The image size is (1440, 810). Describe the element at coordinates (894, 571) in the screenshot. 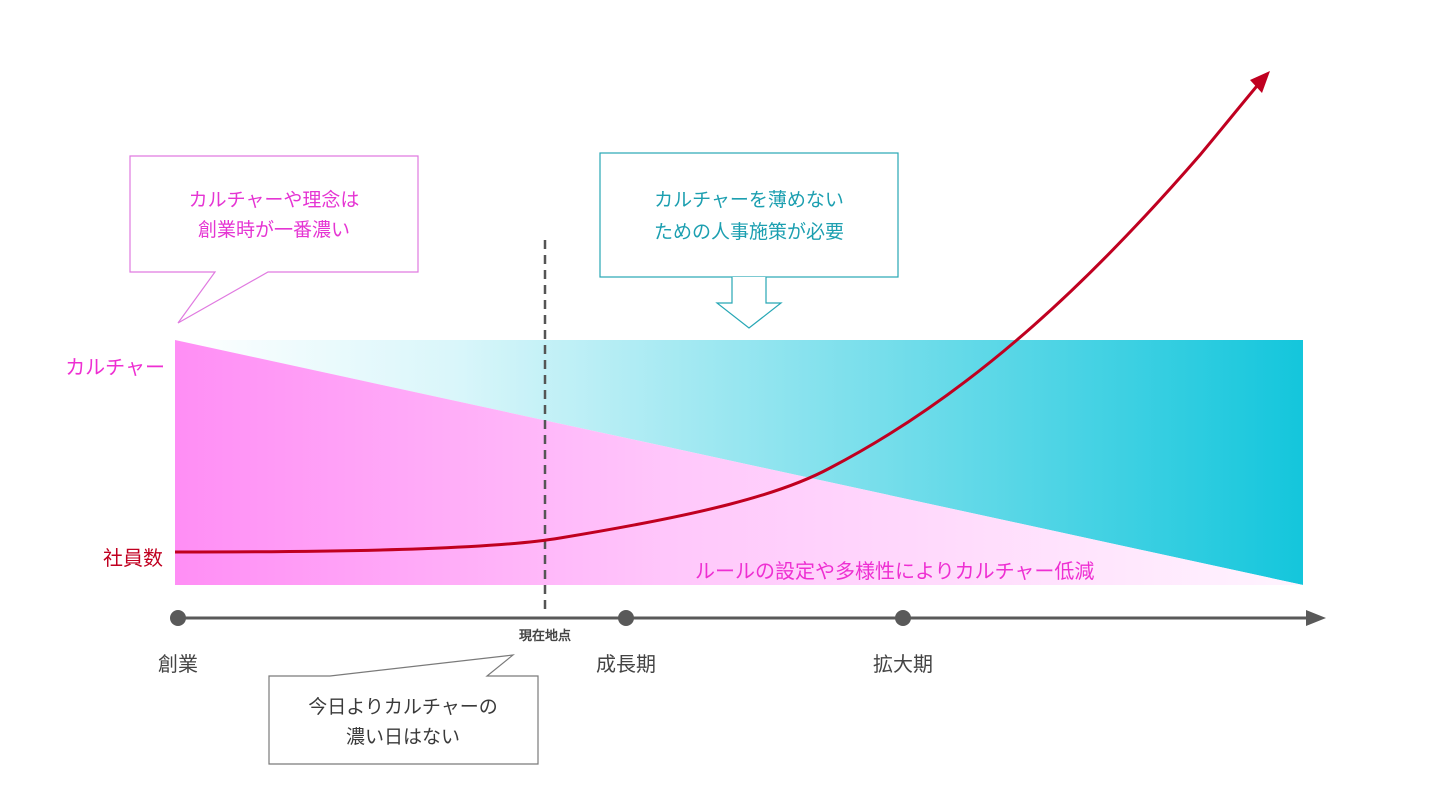

I see `culture-reduction-note: ルールの設定や多様性によりカルチャー低減` at that location.